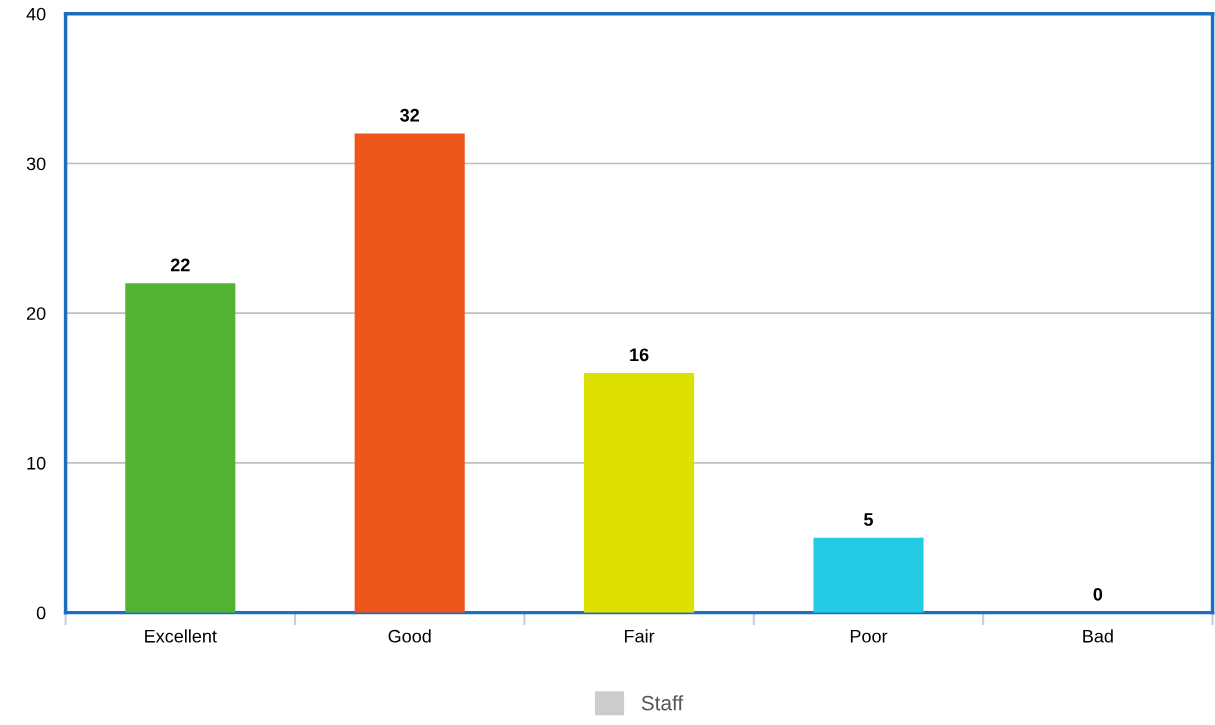 The image size is (1215, 725). I want to click on x-tick-label: Fair, so click(640, 636).